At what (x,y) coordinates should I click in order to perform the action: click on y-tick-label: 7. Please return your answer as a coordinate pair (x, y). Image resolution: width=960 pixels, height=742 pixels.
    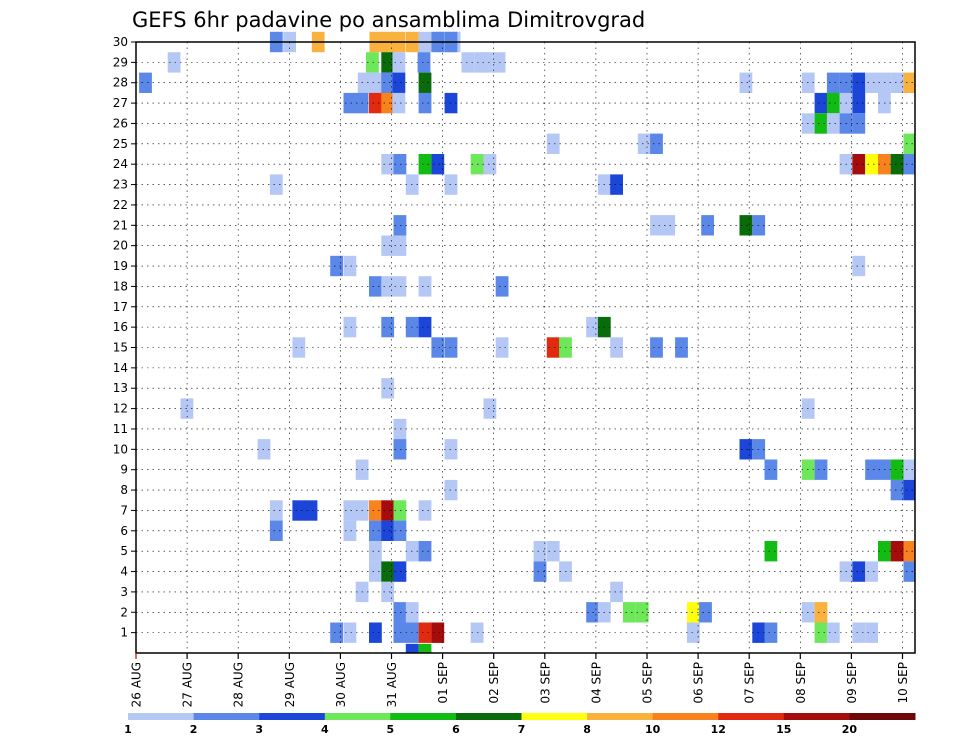
    Looking at the image, I should click on (124, 510).